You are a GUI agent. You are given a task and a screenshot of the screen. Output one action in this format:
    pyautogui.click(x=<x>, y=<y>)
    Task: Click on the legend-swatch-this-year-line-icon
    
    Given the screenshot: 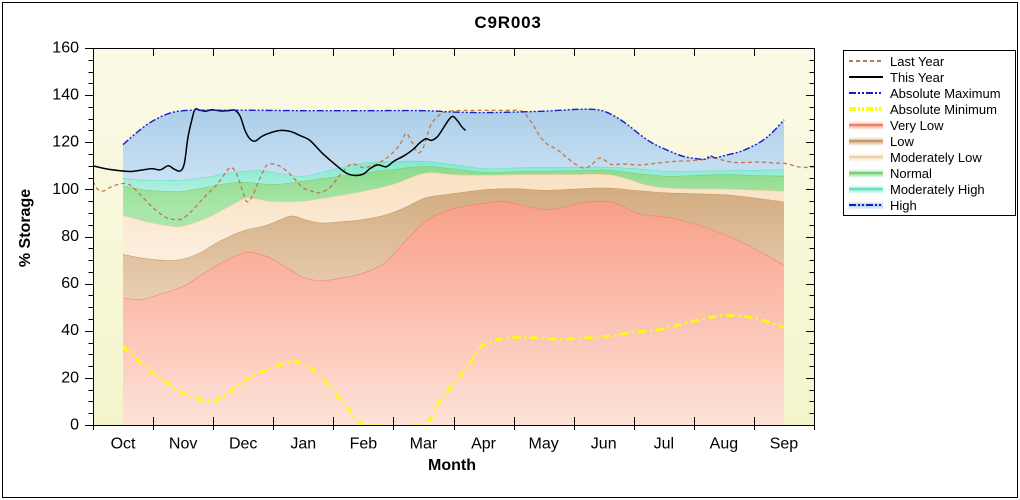 What is the action you would take?
    pyautogui.click(x=866, y=77)
    